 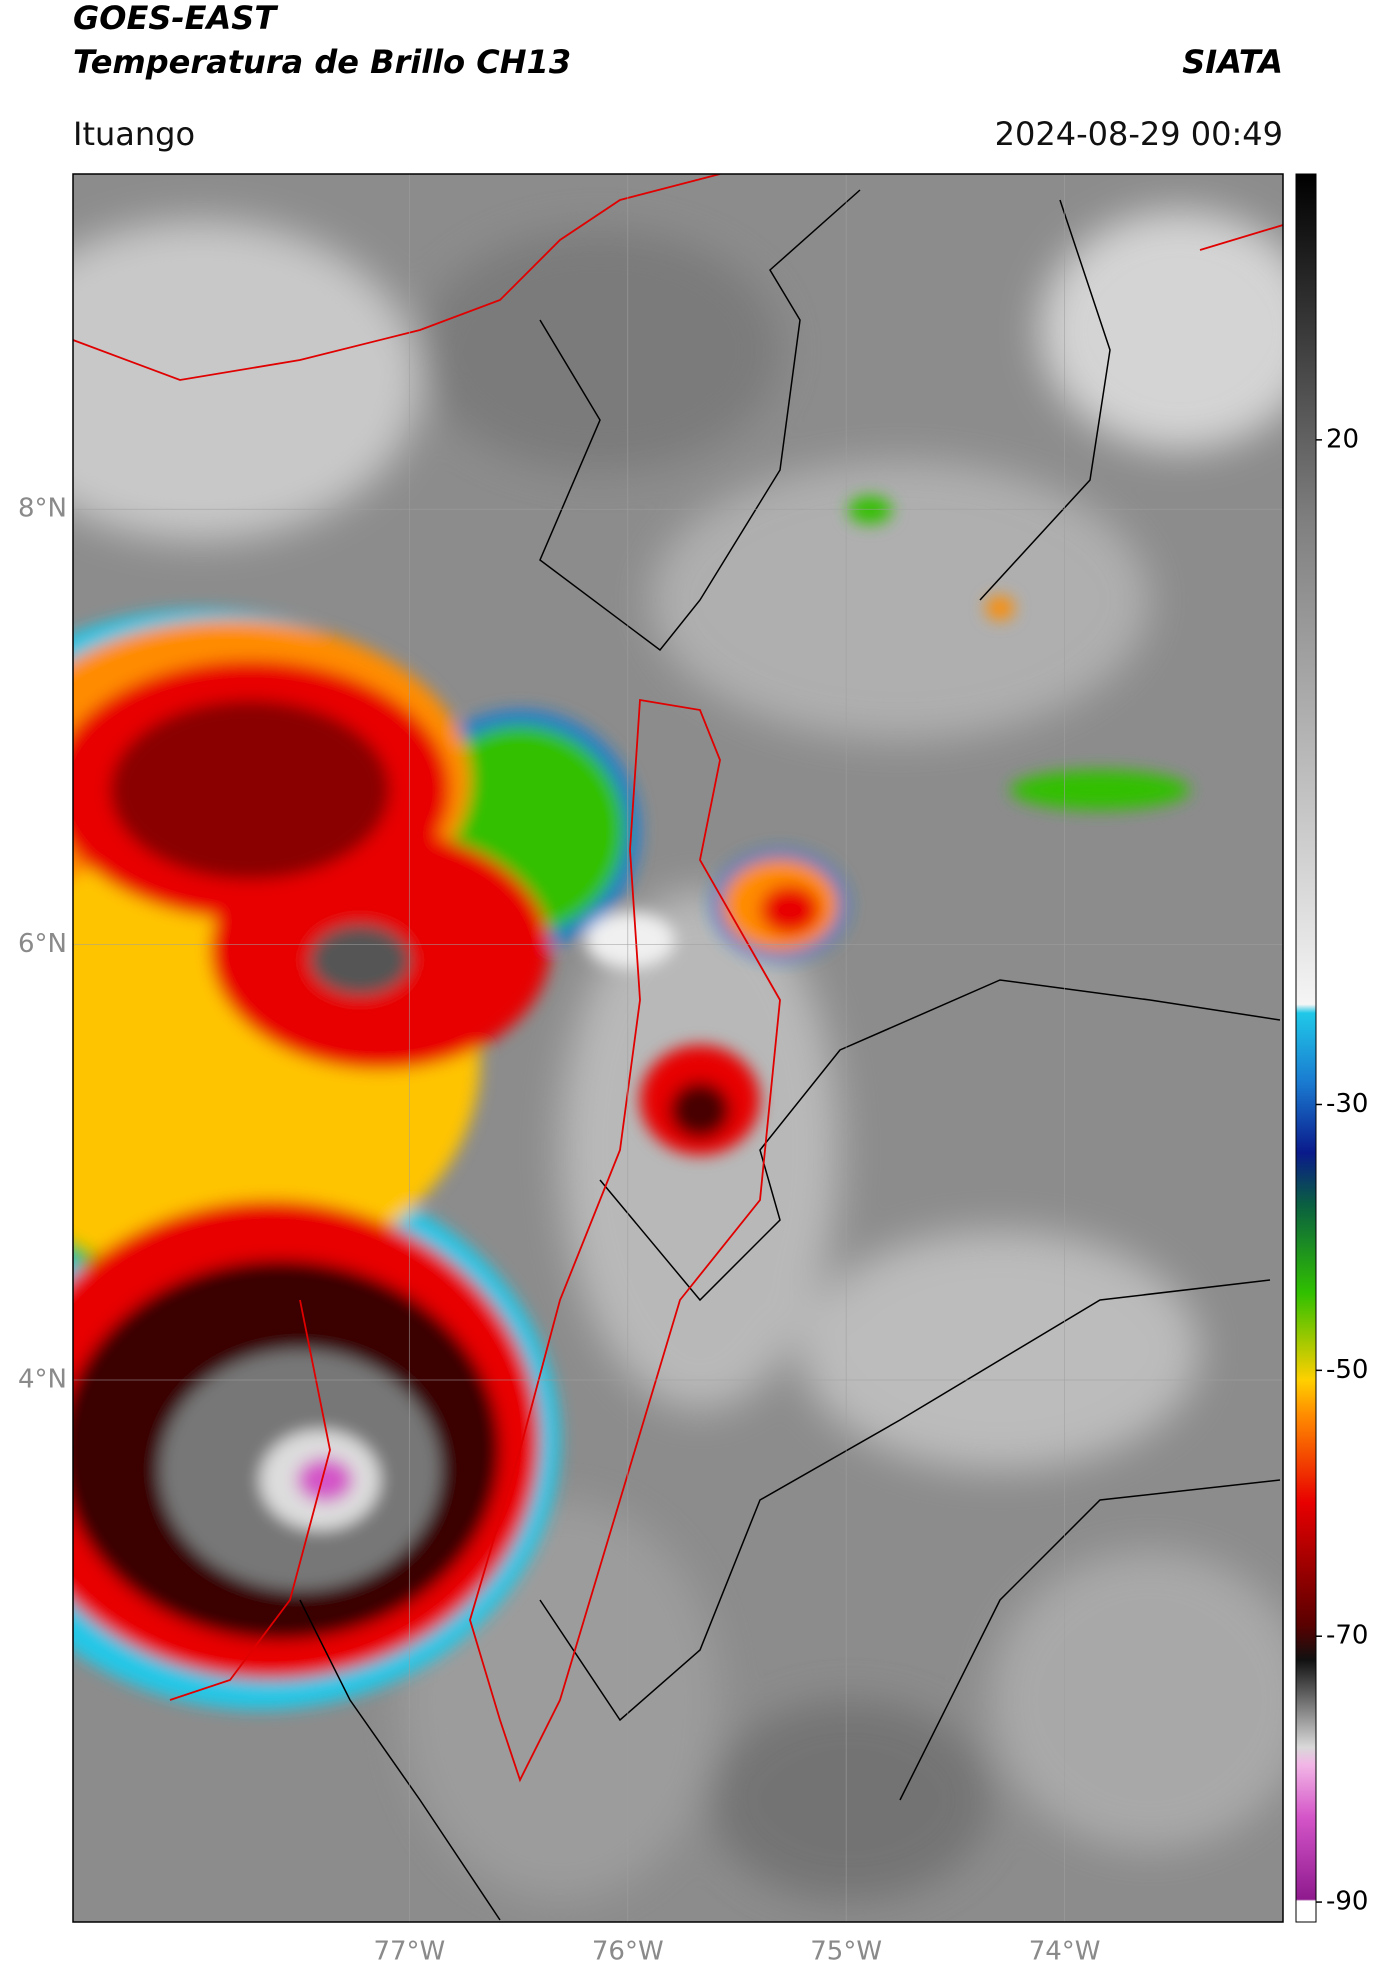 I want to click on lon-label: 75°W, so click(x=846, y=1952).